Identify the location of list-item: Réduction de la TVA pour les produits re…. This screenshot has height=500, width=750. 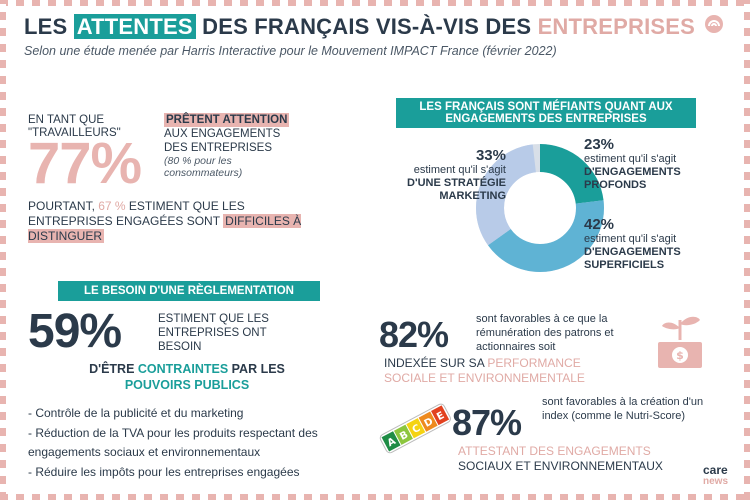
(193, 443).